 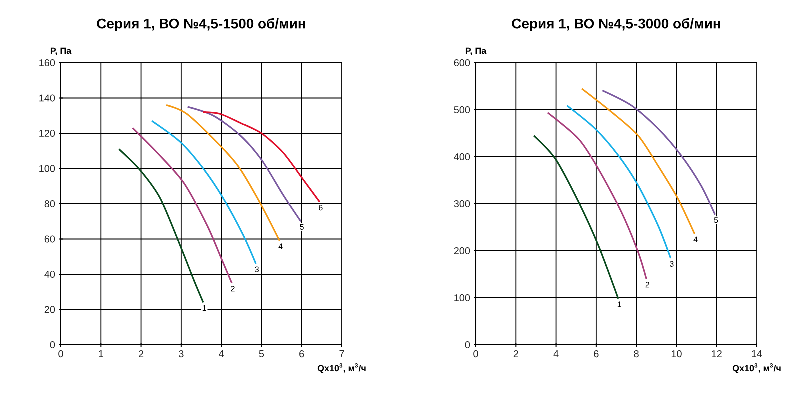 I want to click on y-tick-label: 300, so click(x=462, y=204).